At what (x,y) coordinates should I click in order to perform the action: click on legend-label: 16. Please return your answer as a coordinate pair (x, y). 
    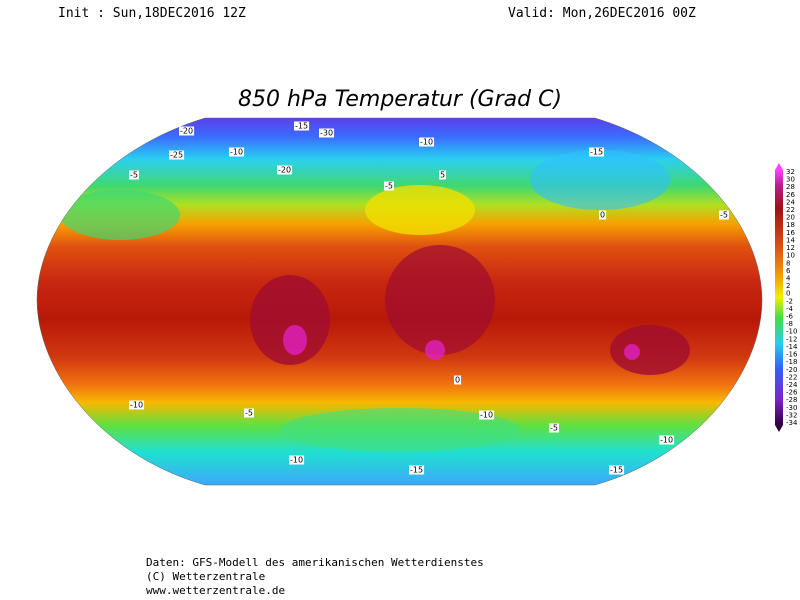
    Looking at the image, I should click on (790, 233).